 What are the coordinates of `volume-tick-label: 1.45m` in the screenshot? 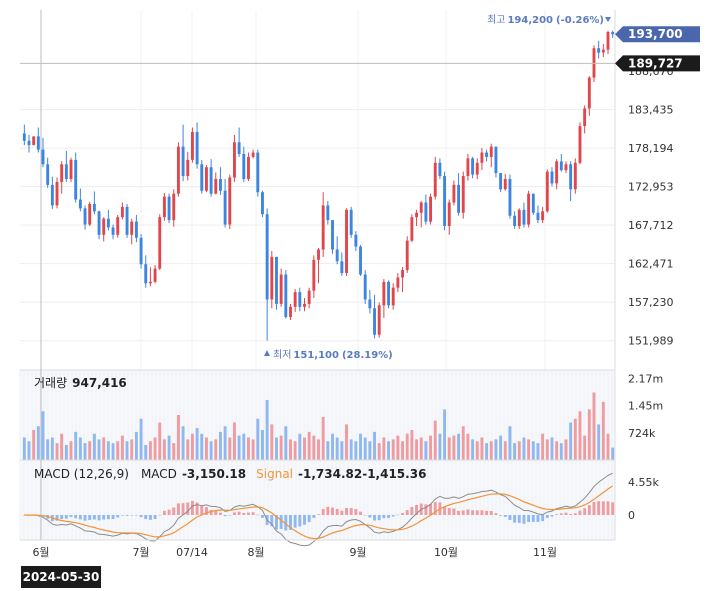 It's located at (645, 406).